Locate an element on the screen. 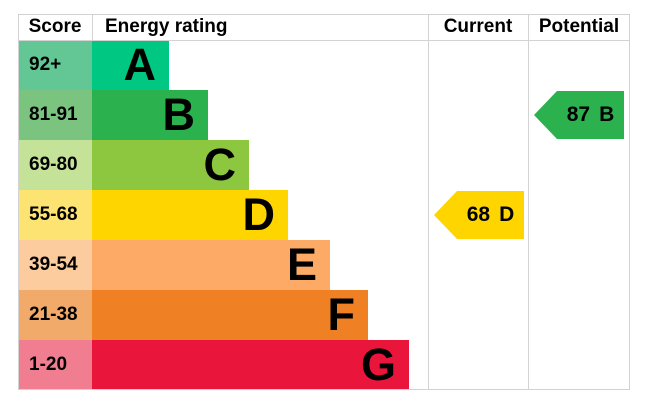 Image resolution: width=647 pixels, height=406 pixels. band-row-a: 92+ A is located at coordinates (323, 65).